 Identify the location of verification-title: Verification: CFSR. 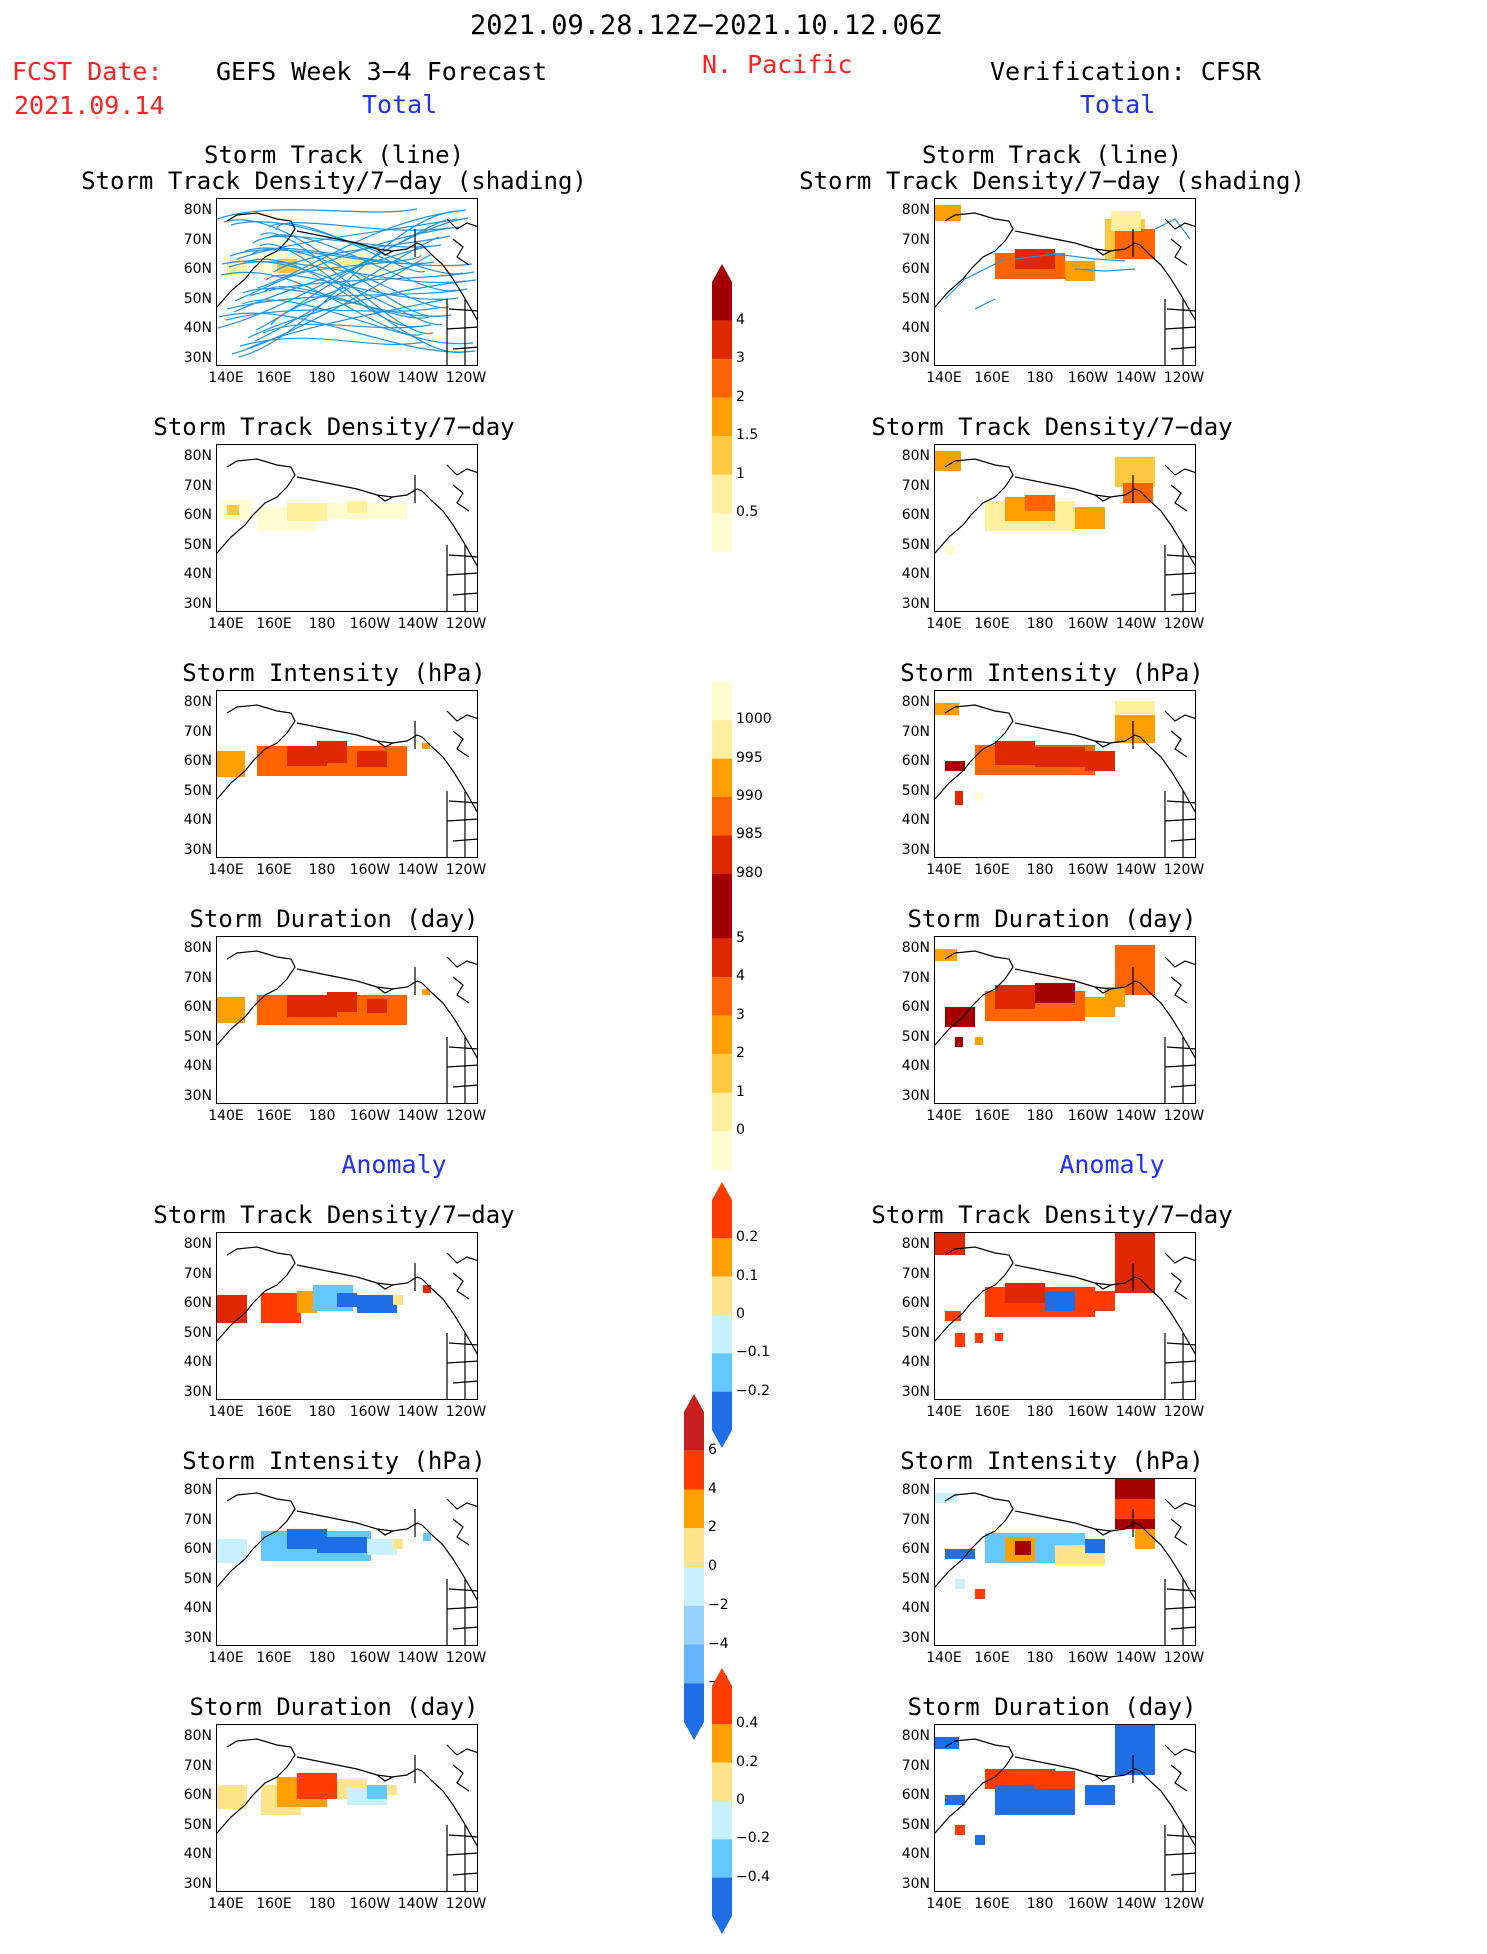
(1125, 71).